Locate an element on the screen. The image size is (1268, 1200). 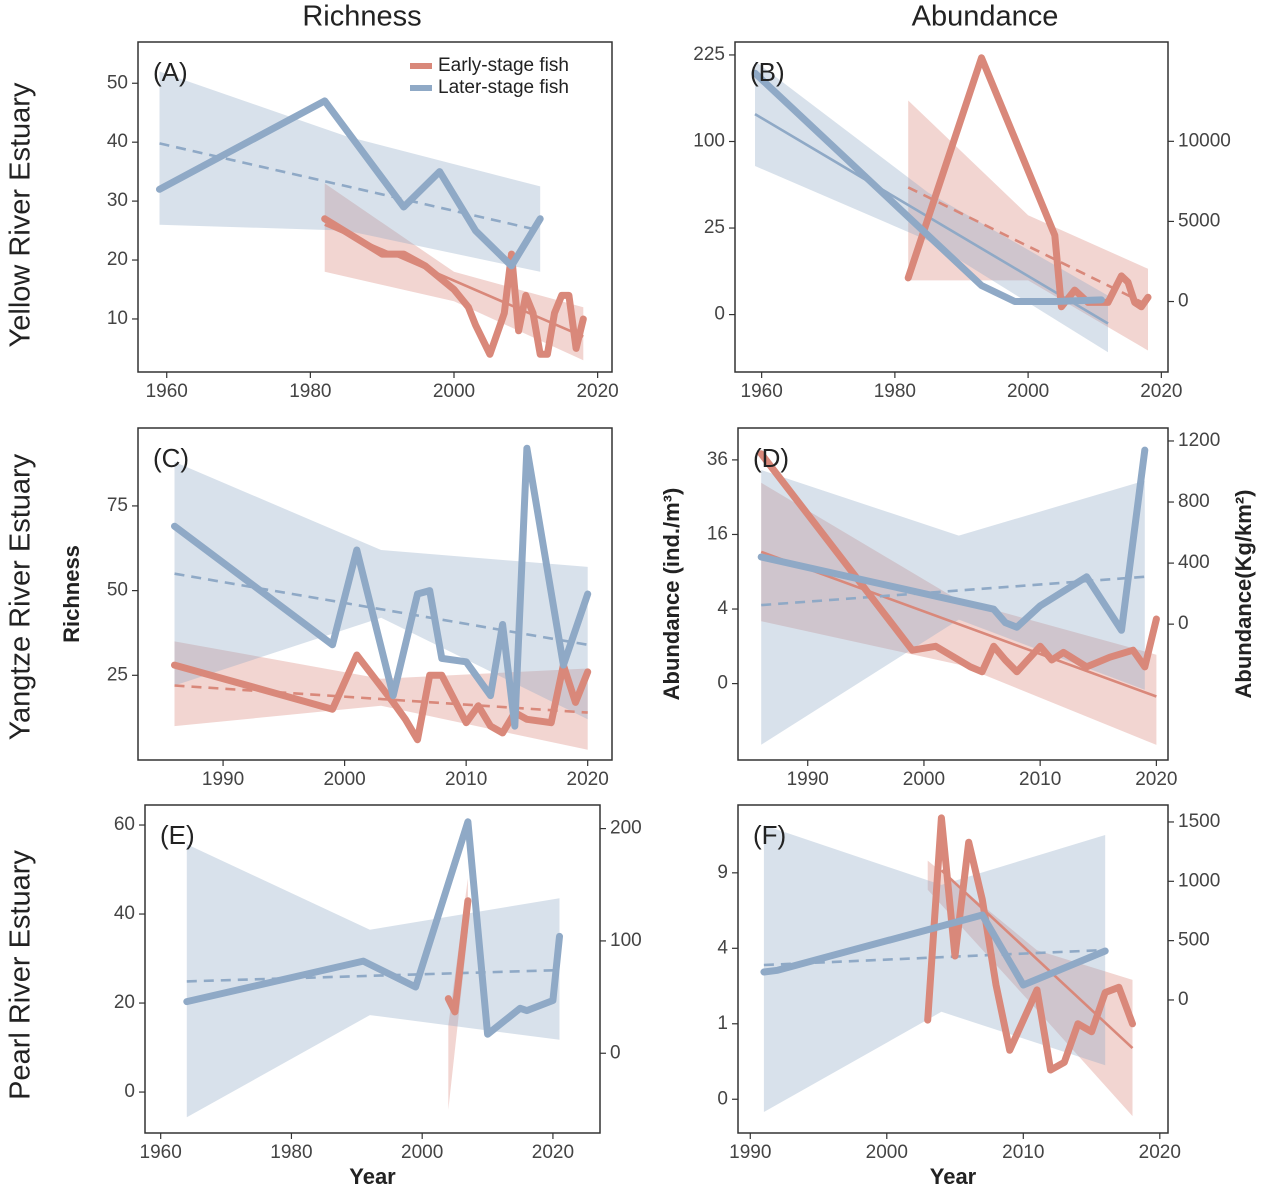
y2-tick-label: 1200 is located at coordinates (1199, 440).